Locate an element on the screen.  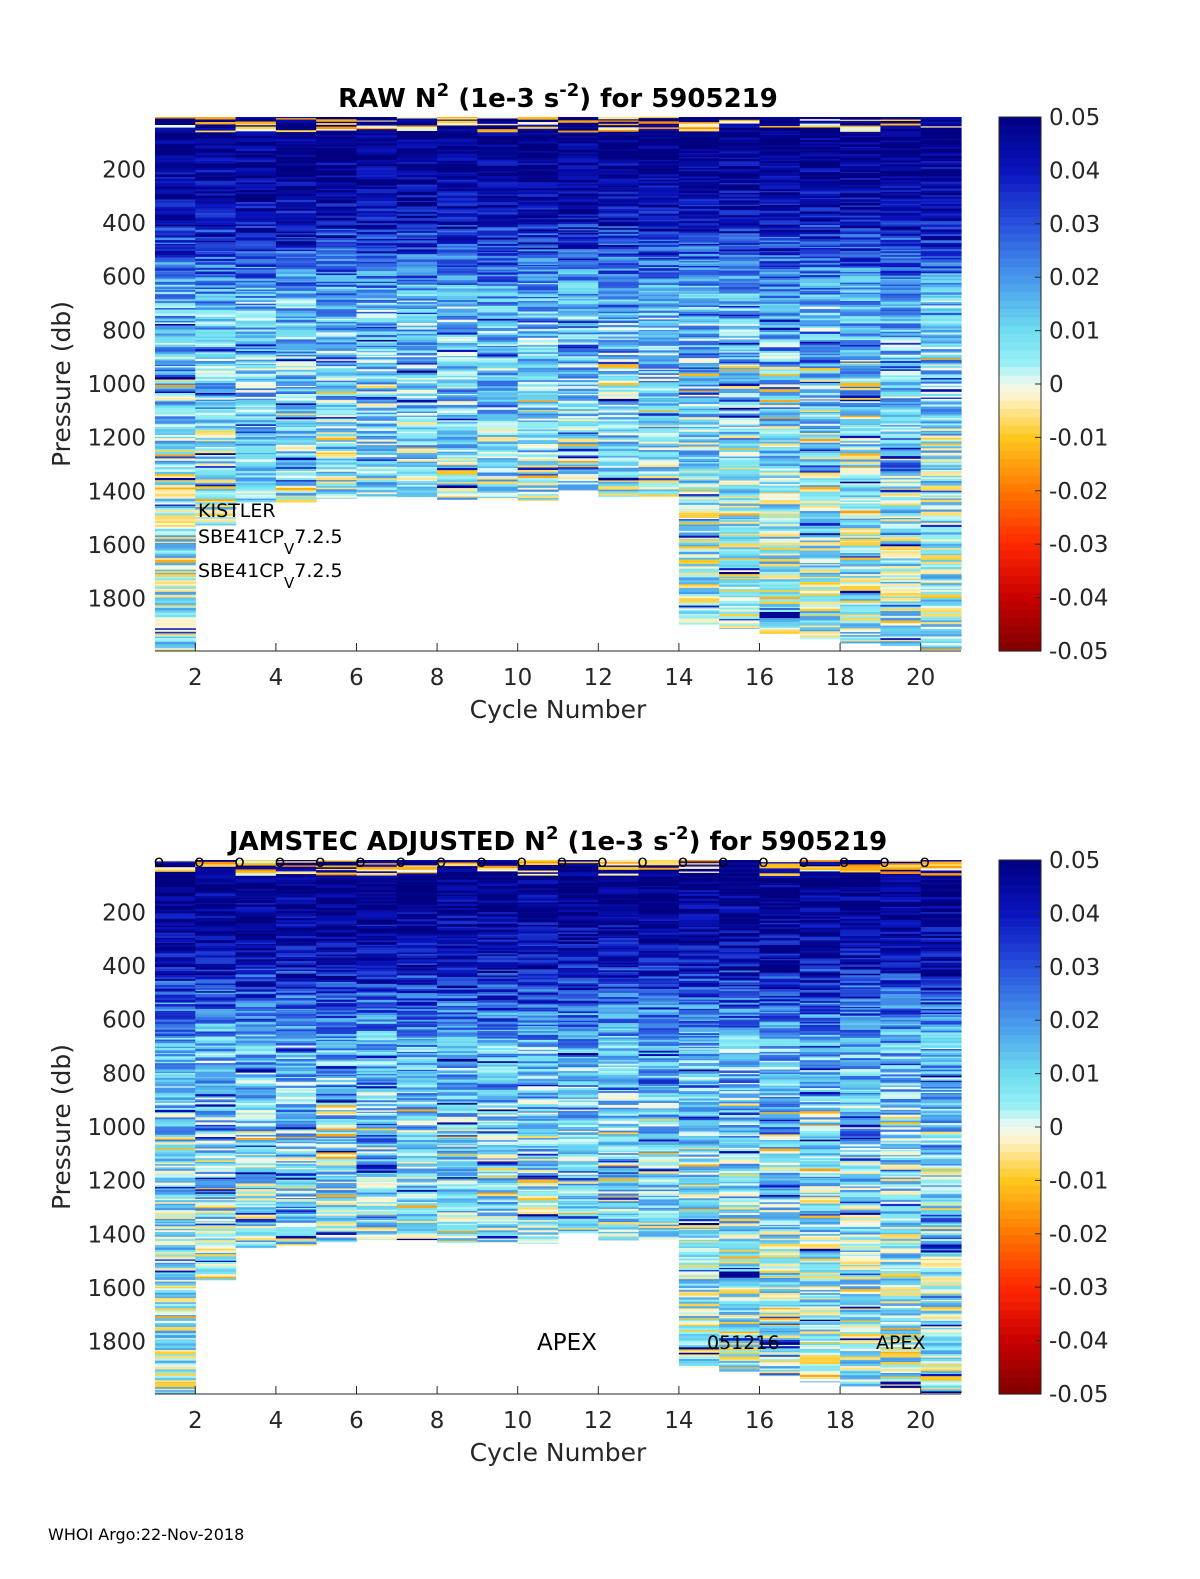
colorbar-tick-label: 0.01 is located at coordinates (1074, 332).